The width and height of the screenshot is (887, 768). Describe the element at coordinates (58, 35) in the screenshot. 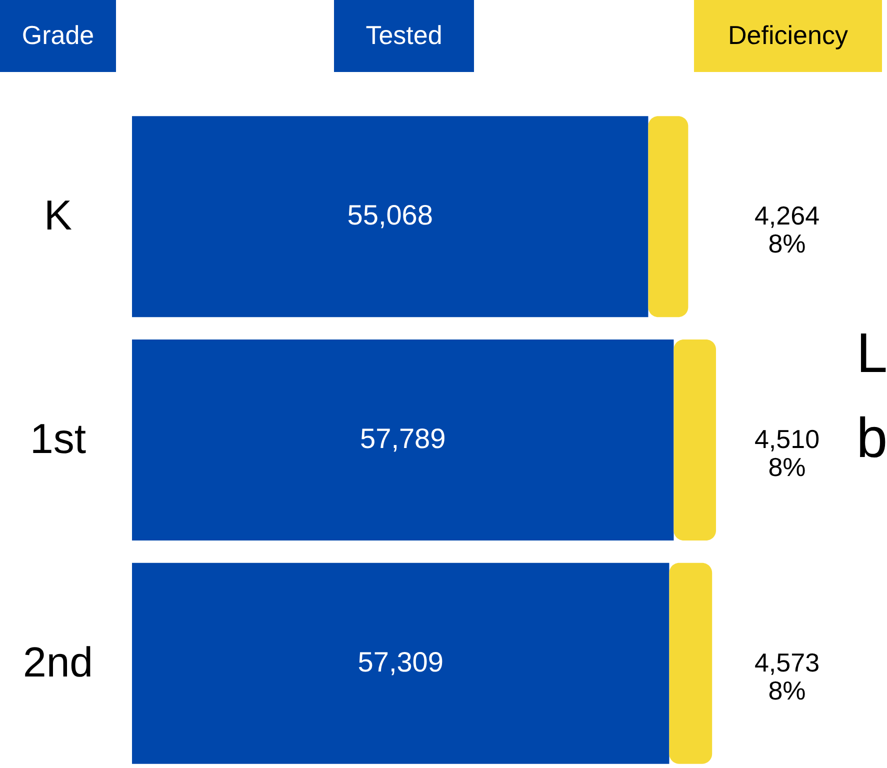

I see `y-axis-title: Grade` at that location.